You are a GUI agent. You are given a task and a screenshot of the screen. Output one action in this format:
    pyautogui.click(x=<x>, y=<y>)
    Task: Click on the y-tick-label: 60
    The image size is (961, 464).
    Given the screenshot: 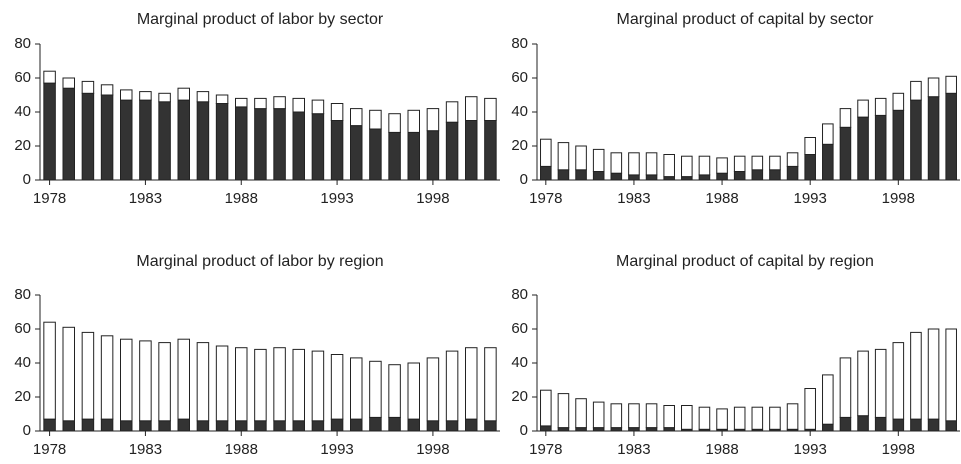 What is the action you would take?
    pyautogui.click(x=519, y=77)
    